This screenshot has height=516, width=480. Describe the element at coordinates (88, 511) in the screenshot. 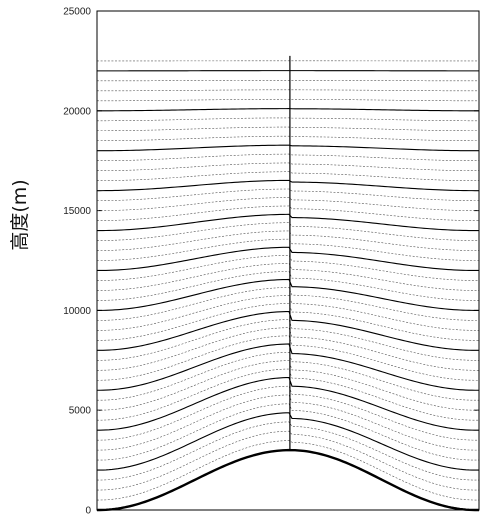

I see `y-tick-label: 0` at that location.